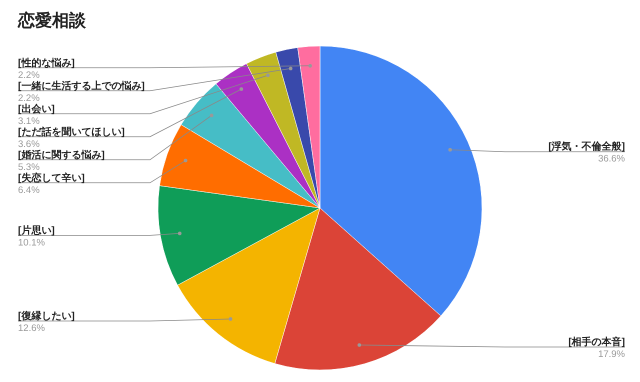 Image resolution: width=640 pixels, height=382 pixels. I want to click on data-label: 17.9%, so click(612, 354).